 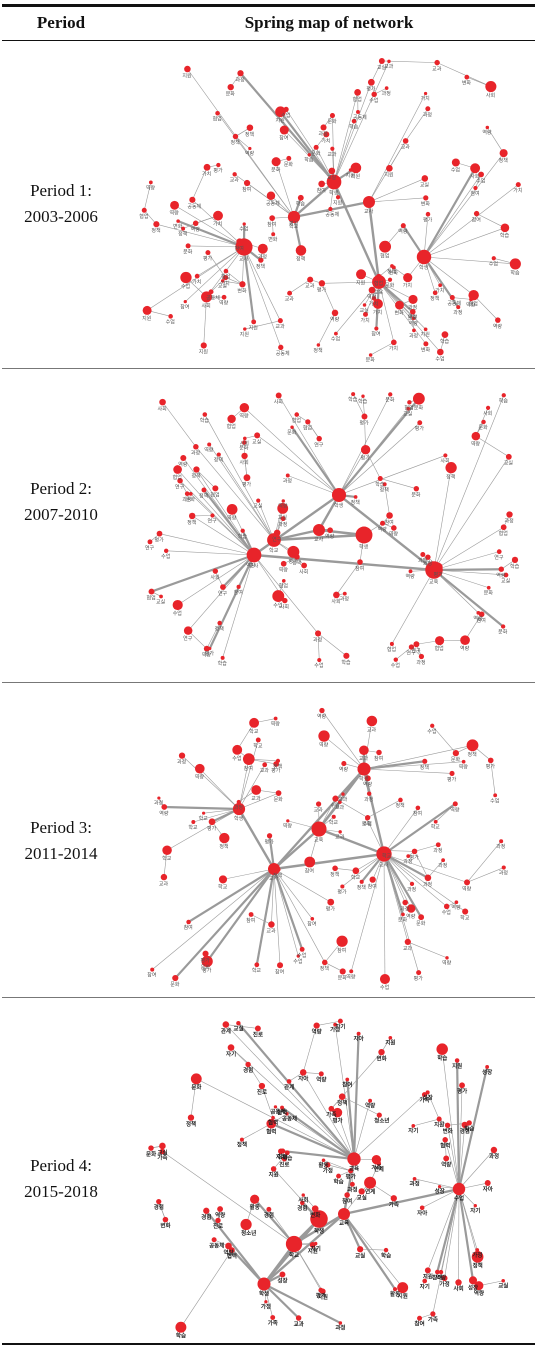 What do you see at coordinates (61, 853) in the screenshot?
I see `period-3-years: 2011-2014` at bounding box center [61, 853].